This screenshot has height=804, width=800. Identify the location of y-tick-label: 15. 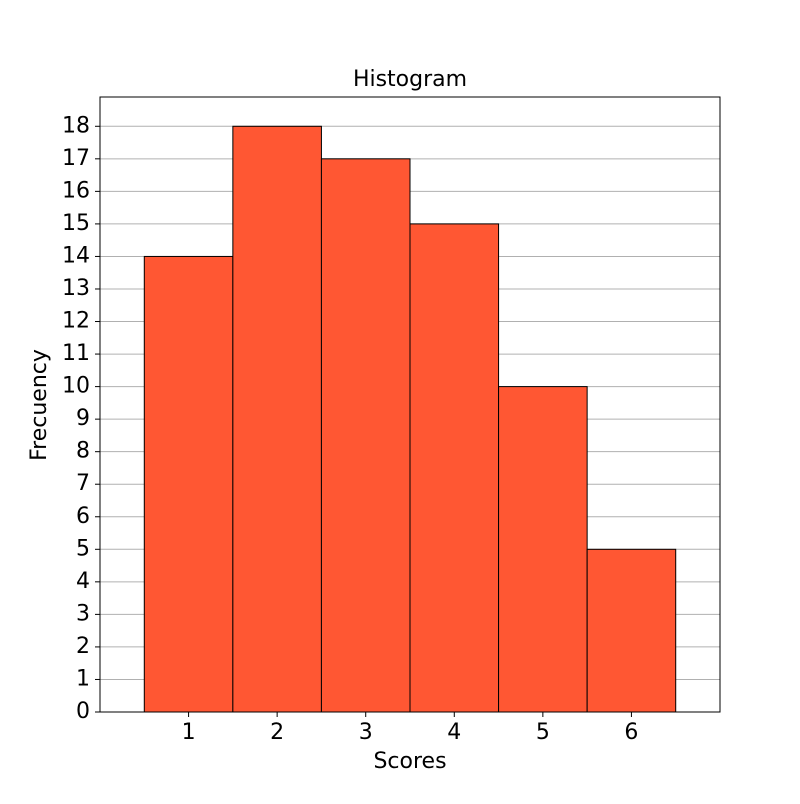
(76, 223).